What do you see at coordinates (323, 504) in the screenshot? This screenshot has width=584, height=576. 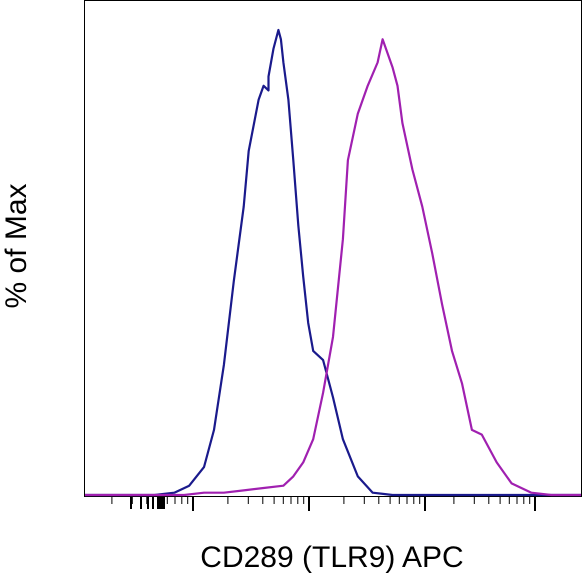 I see `x-axis-ticks` at bounding box center [323, 504].